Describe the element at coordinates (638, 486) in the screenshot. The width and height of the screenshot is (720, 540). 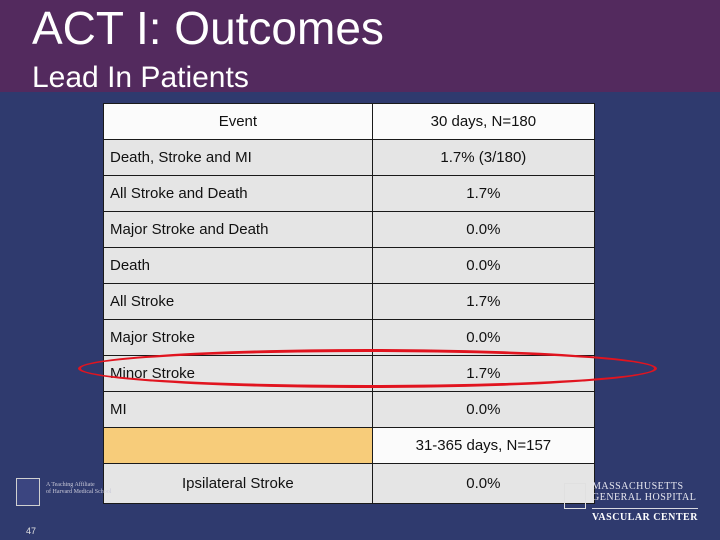
I see `logo-right-line1: MASSACHUSETTS` at that location.